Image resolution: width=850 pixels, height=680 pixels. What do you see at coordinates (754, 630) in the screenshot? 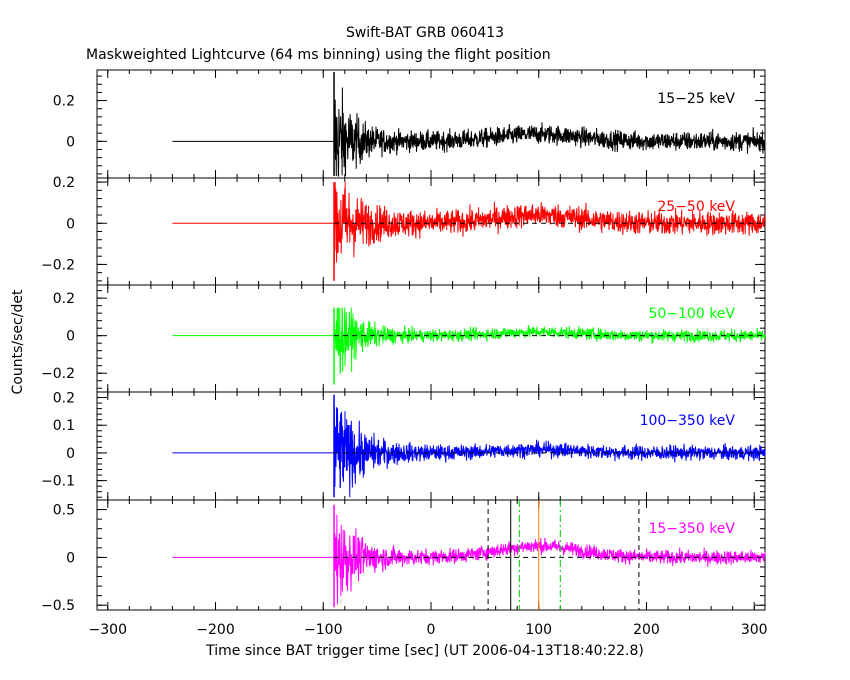
I see `x-tick-label: 300` at bounding box center [754, 630].